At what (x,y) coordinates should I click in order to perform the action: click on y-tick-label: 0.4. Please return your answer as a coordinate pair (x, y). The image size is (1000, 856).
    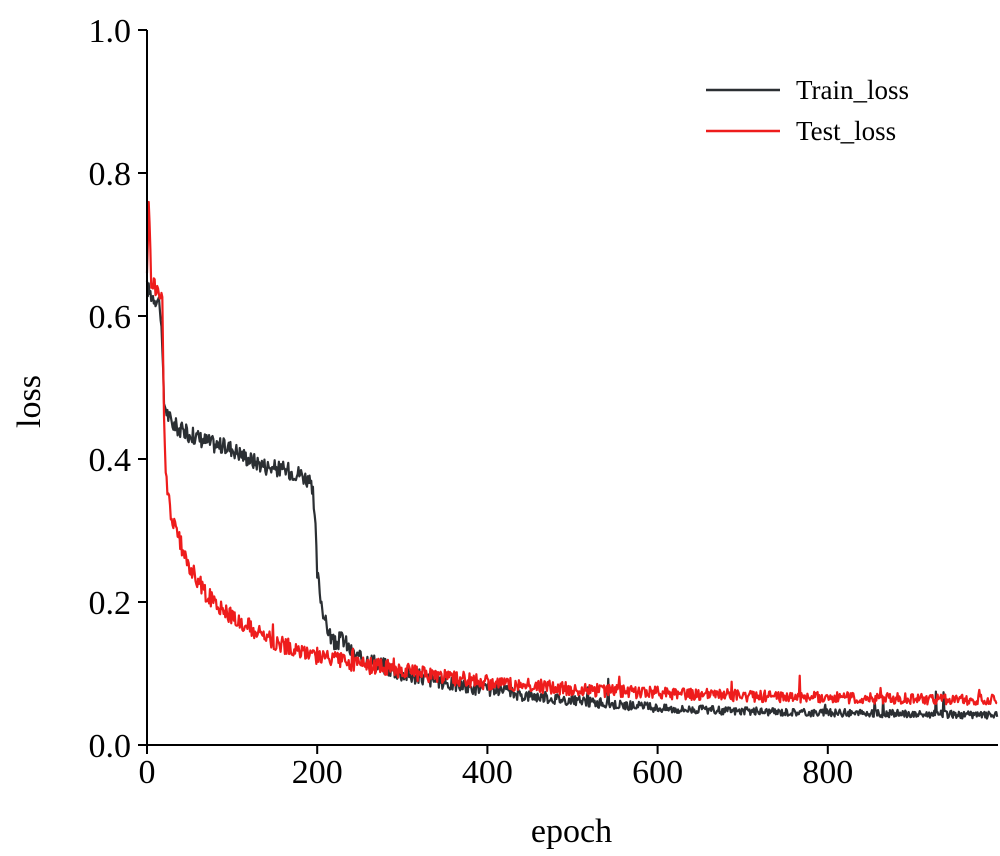
    Looking at the image, I should click on (110, 460).